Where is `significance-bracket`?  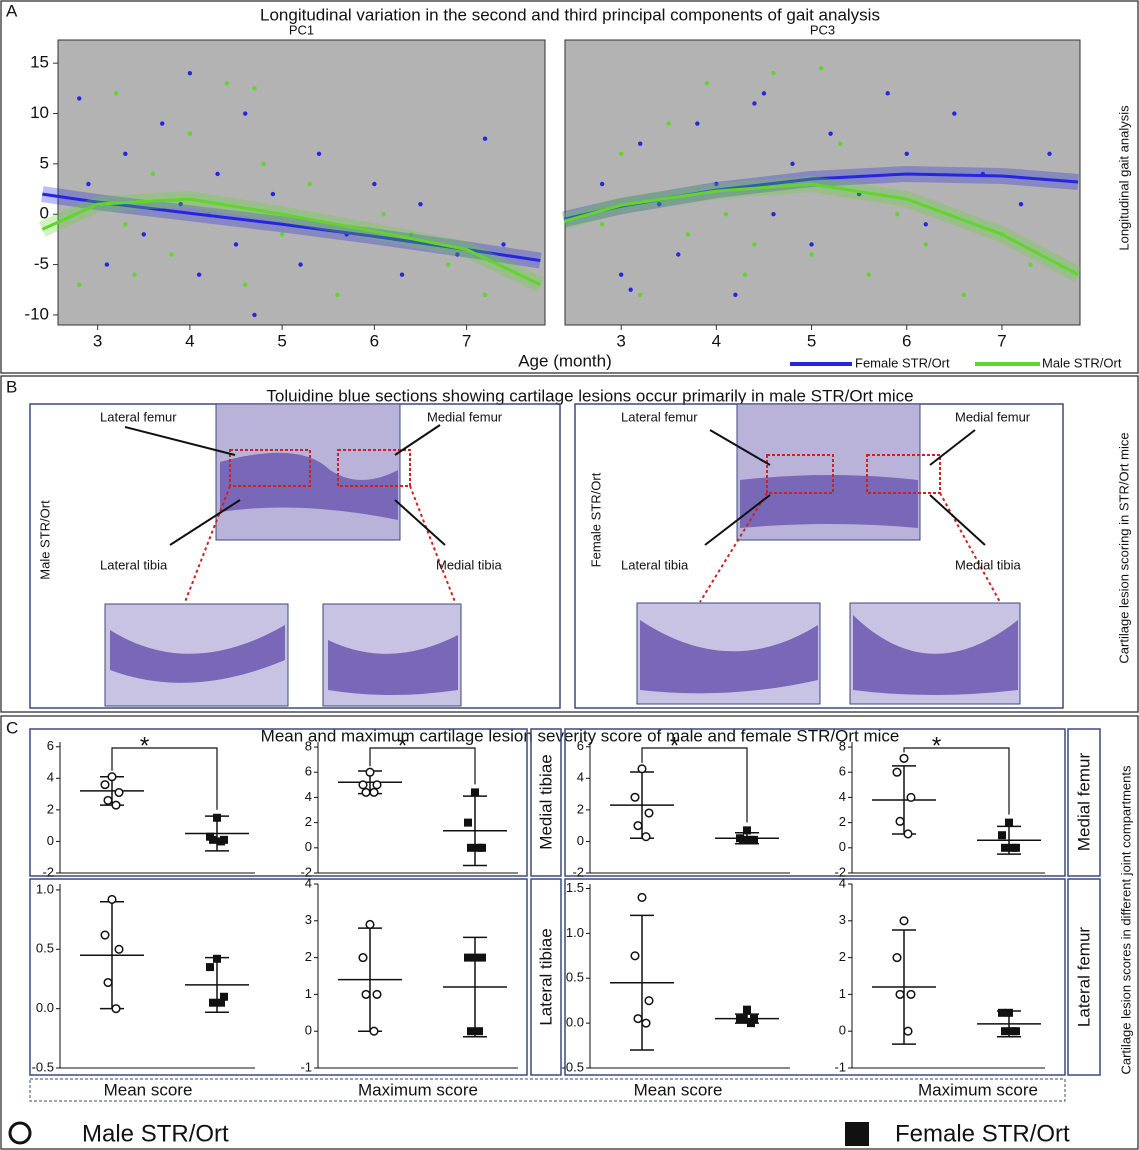 significance-bracket is located at coordinates (956, 781).